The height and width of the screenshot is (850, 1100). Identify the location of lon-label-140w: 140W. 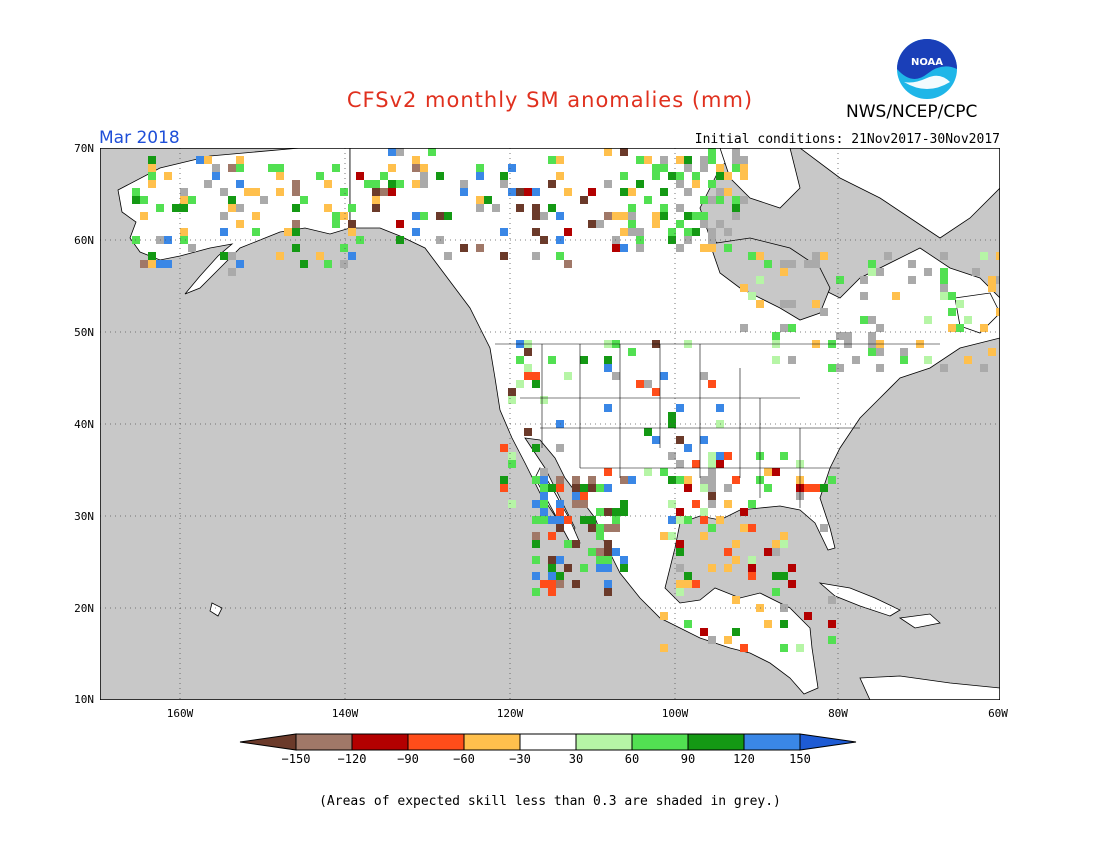
(345, 713).